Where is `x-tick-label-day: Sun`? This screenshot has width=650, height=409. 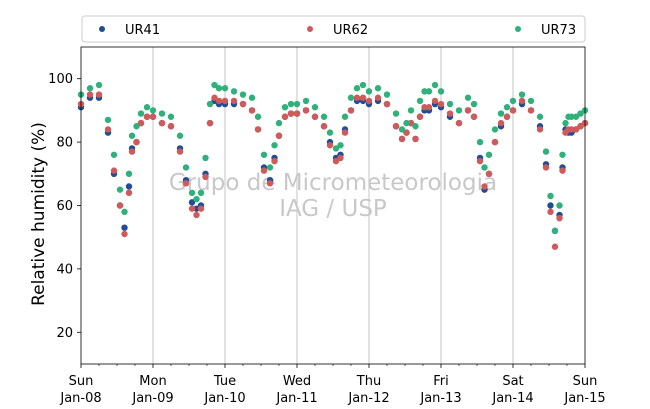 x-tick-label-day: Sun is located at coordinates (81, 381).